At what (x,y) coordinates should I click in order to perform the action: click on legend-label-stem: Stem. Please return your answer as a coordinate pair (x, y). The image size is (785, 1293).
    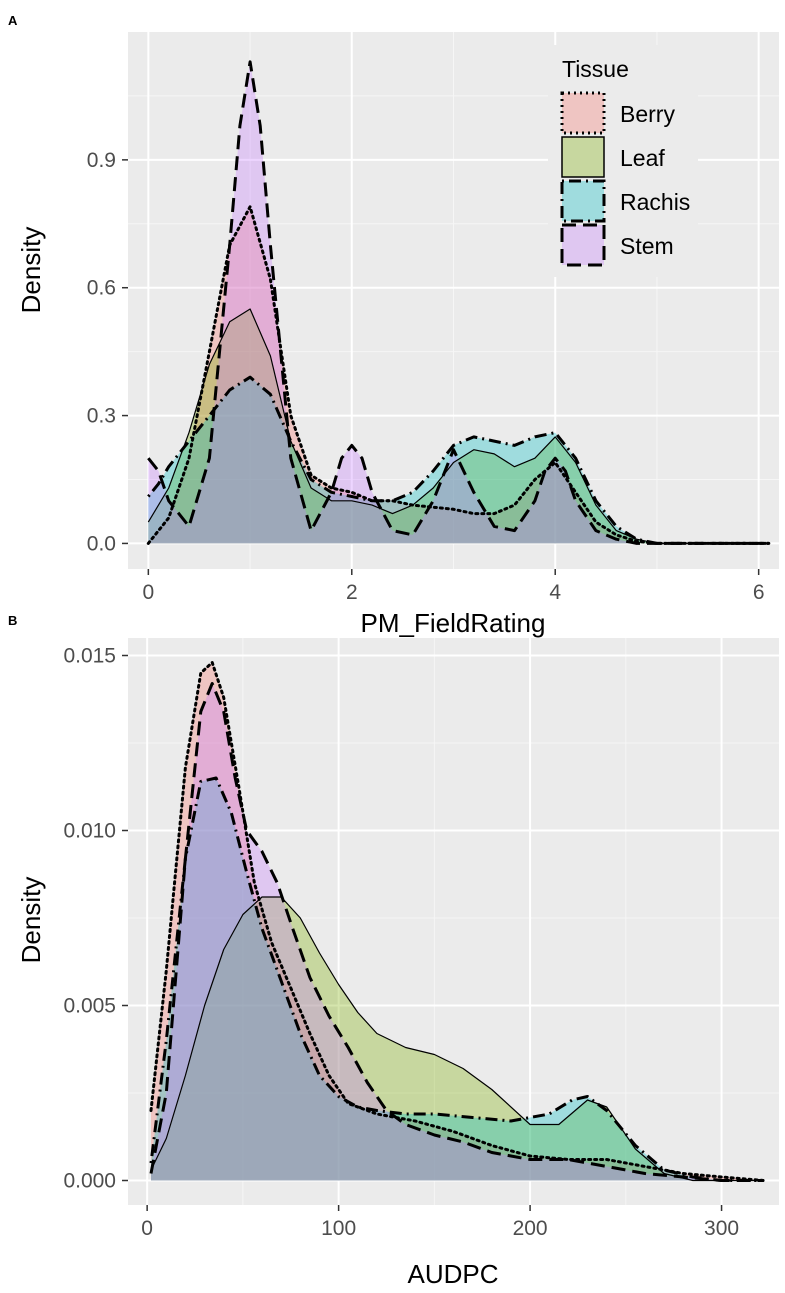
    Looking at the image, I should click on (647, 246).